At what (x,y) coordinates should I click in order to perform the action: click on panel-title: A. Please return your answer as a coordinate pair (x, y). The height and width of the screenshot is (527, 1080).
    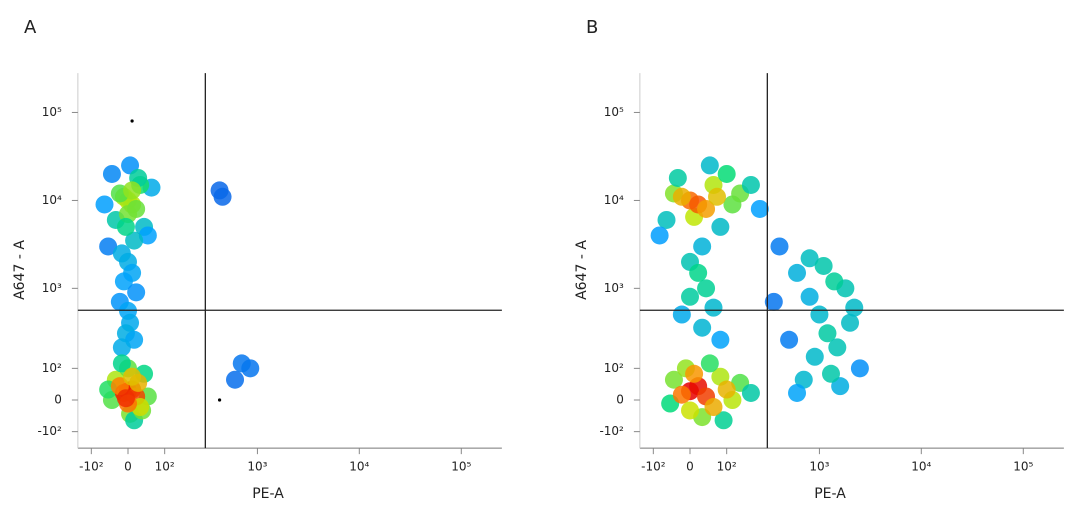
    Looking at the image, I should click on (30, 27).